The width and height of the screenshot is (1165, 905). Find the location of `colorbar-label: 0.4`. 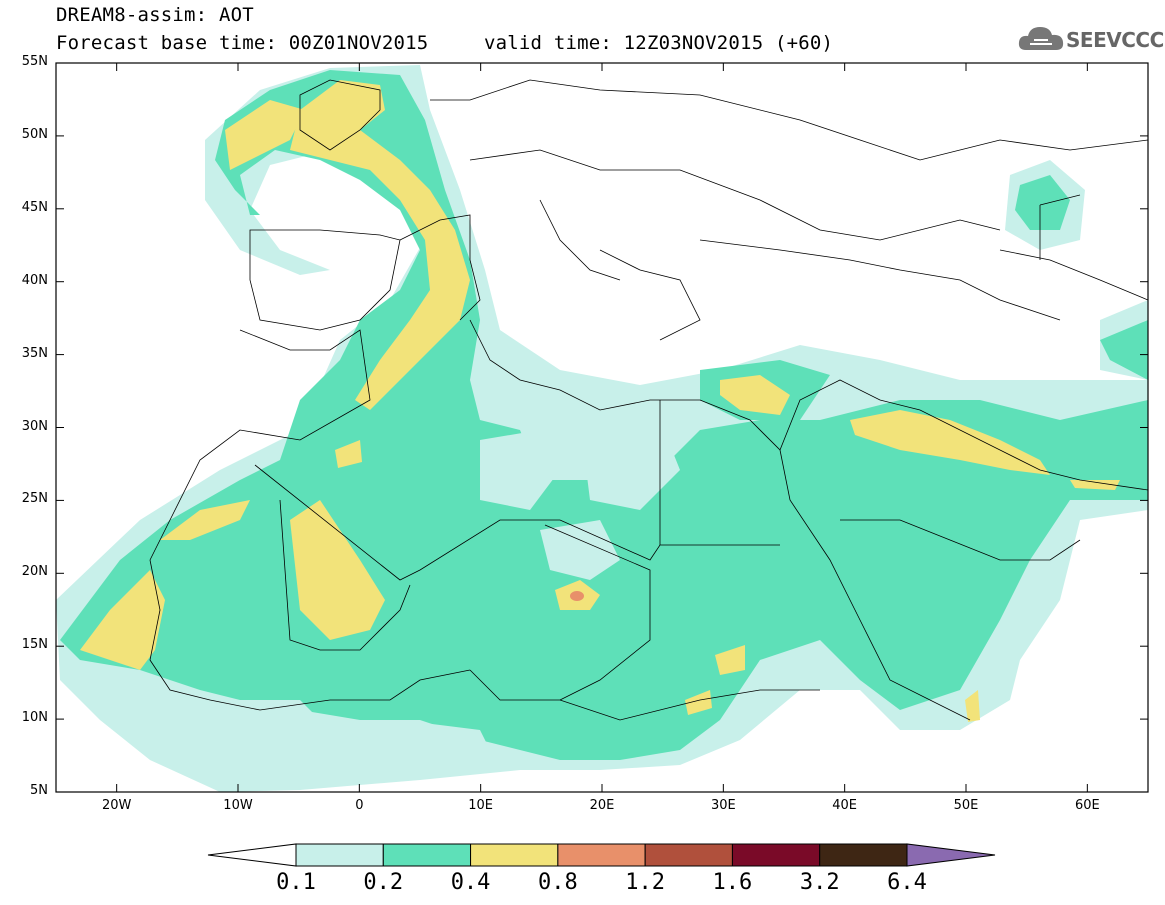

colorbar-label: 0.4 is located at coordinates (470, 882).